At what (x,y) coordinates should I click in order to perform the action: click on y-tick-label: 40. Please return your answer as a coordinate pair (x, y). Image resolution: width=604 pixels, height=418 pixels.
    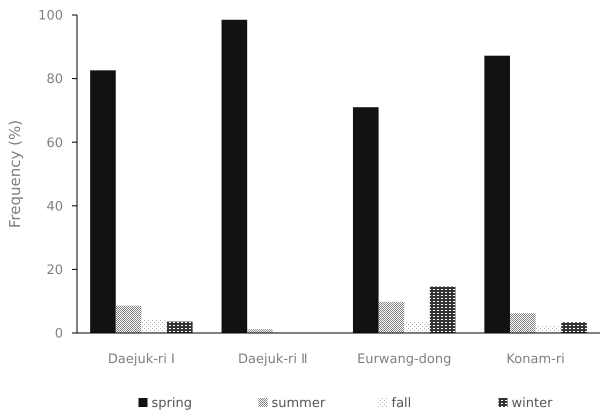
    Looking at the image, I should click on (54, 206).